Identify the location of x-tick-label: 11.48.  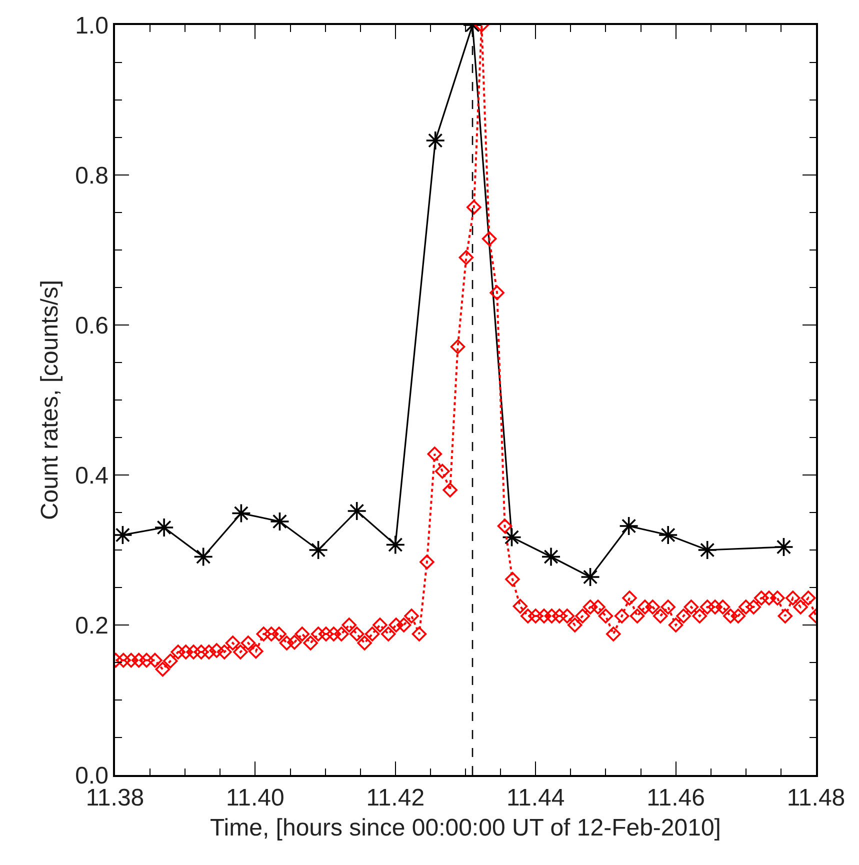
(816, 798).